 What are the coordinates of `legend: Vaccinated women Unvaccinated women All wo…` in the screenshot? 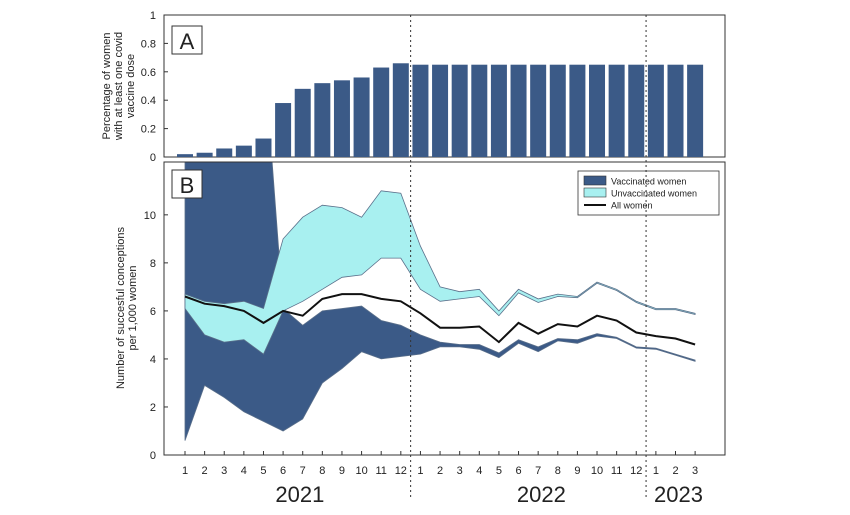 It's located at (648, 193).